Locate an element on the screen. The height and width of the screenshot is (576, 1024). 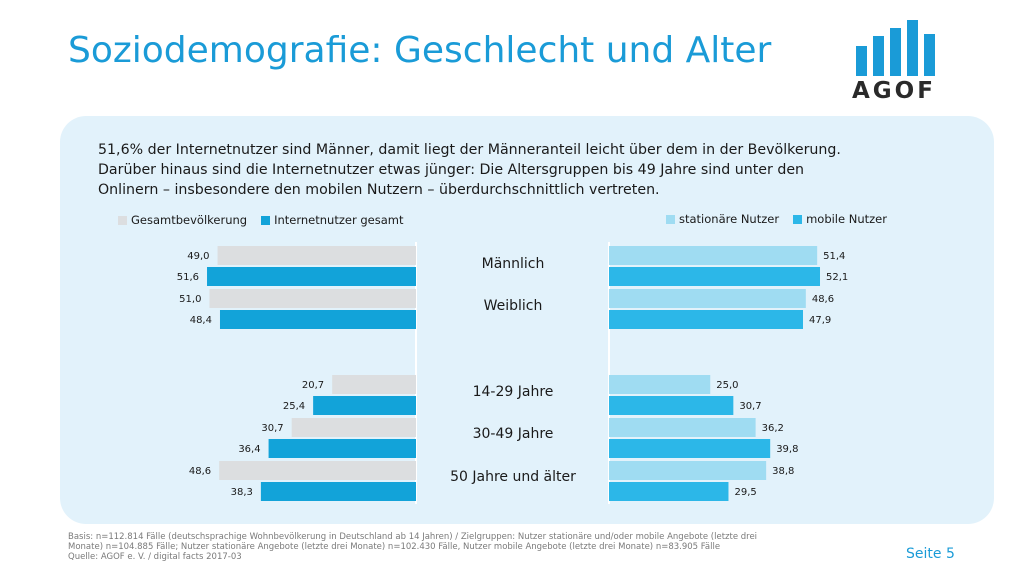
legend-item: mobile Nutzer is located at coordinates (840, 219).